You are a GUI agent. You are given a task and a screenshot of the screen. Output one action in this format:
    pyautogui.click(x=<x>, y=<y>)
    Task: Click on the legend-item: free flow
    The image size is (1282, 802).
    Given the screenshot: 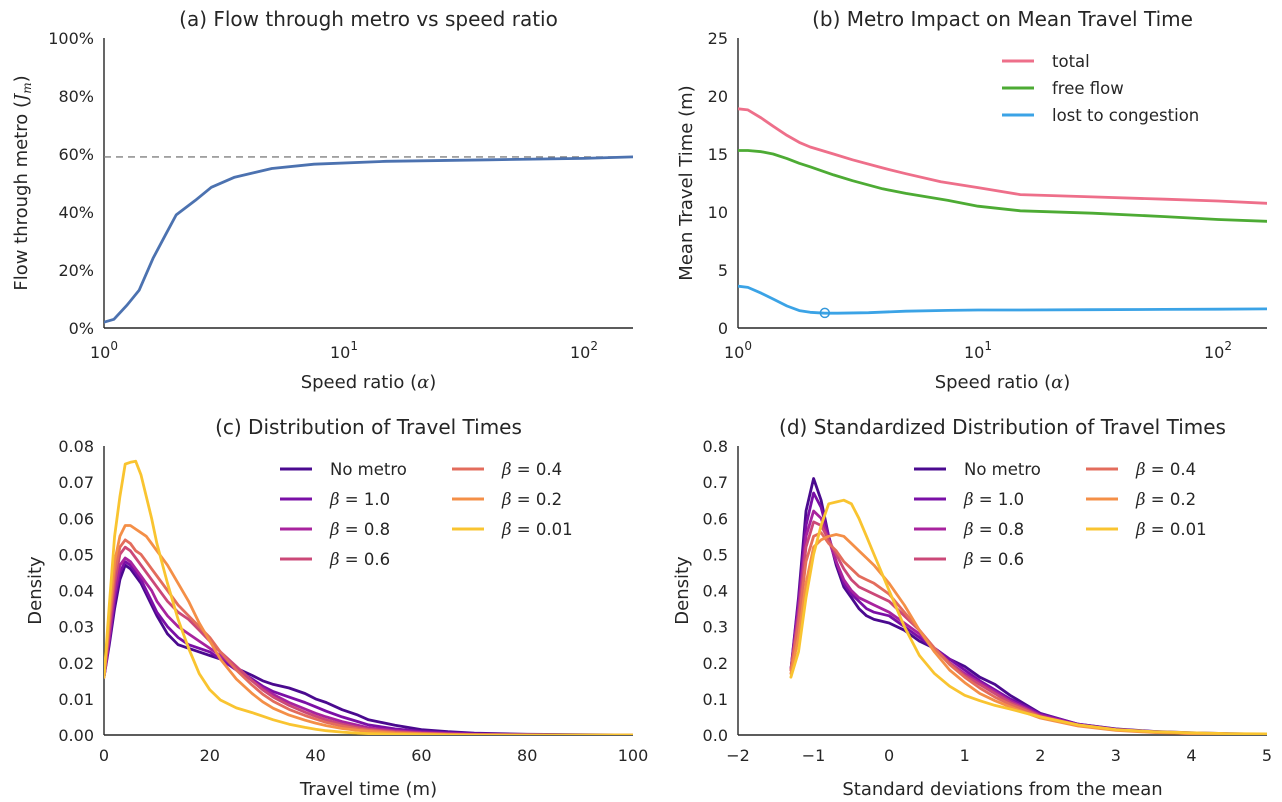 What is the action you would take?
    pyautogui.click(x=1063, y=88)
    